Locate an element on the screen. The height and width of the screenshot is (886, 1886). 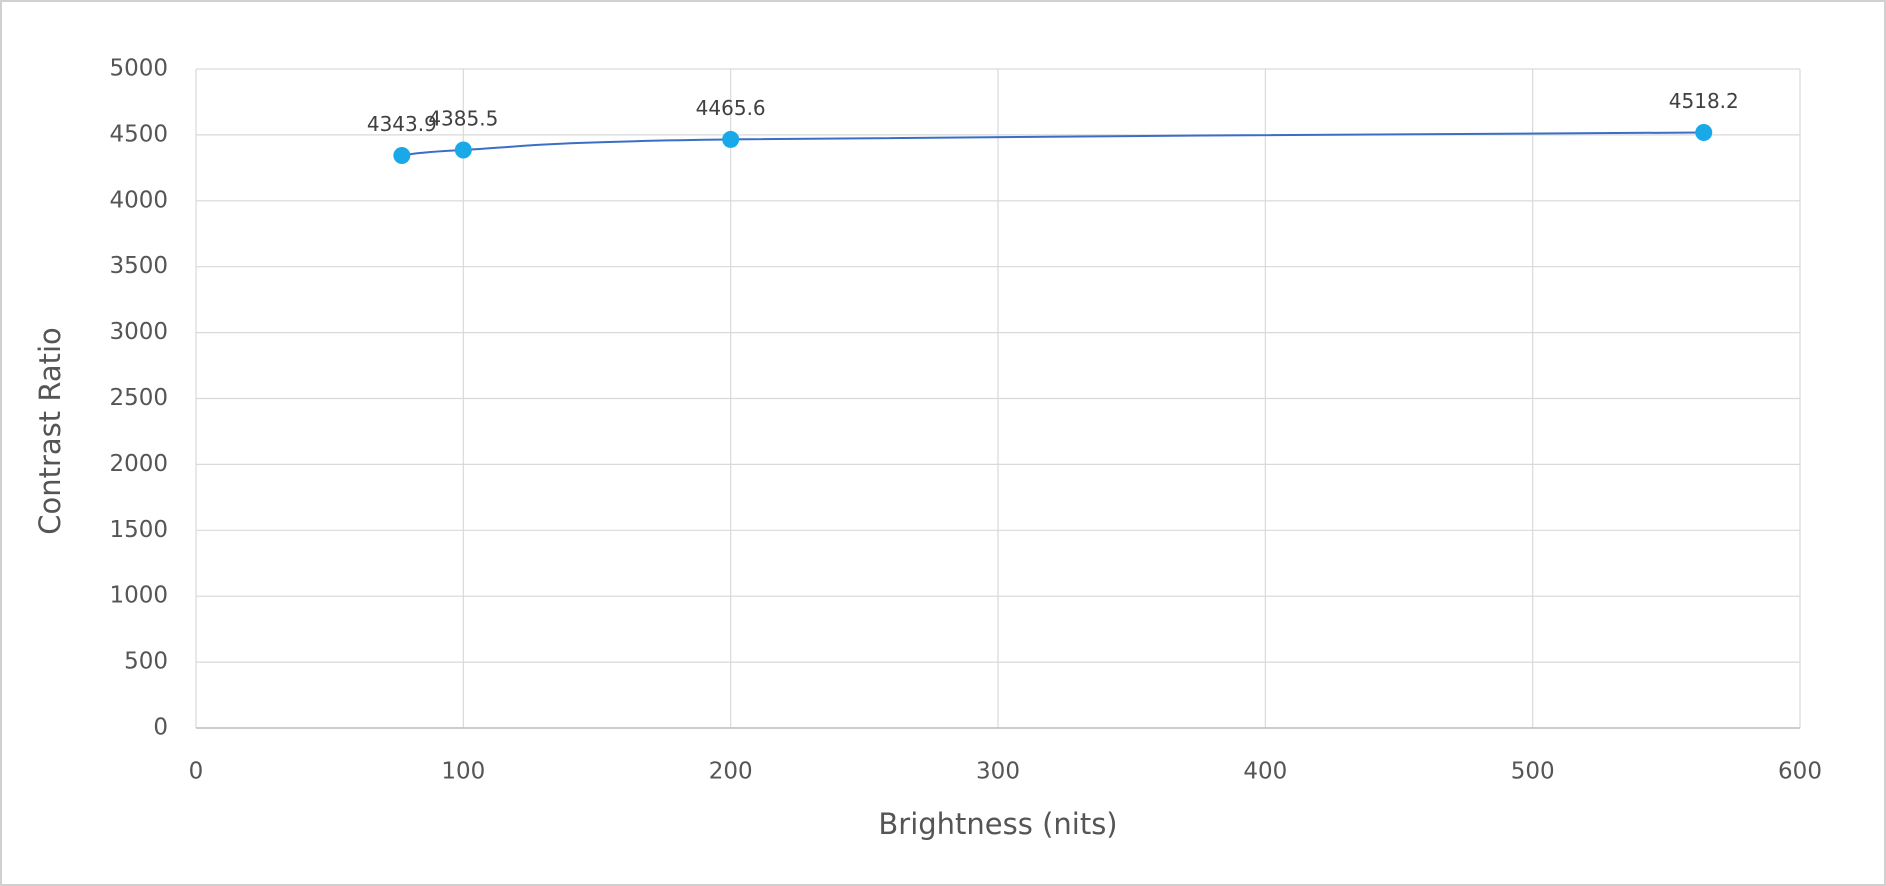
y-tick-label: 3000 is located at coordinates (138, 332).